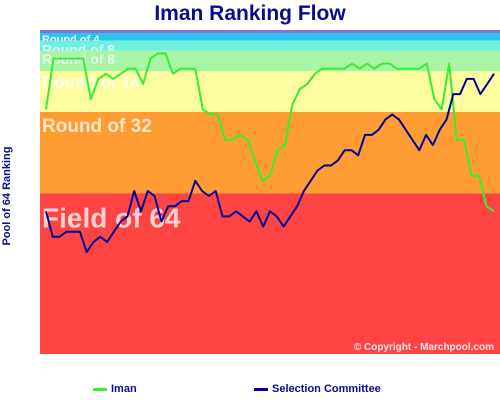 The height and width of the screenshot is (400, 500). Describe the element at coordinates (261, 389) in the screenshot. I see `legend-swatch-selection-committee` at that location.